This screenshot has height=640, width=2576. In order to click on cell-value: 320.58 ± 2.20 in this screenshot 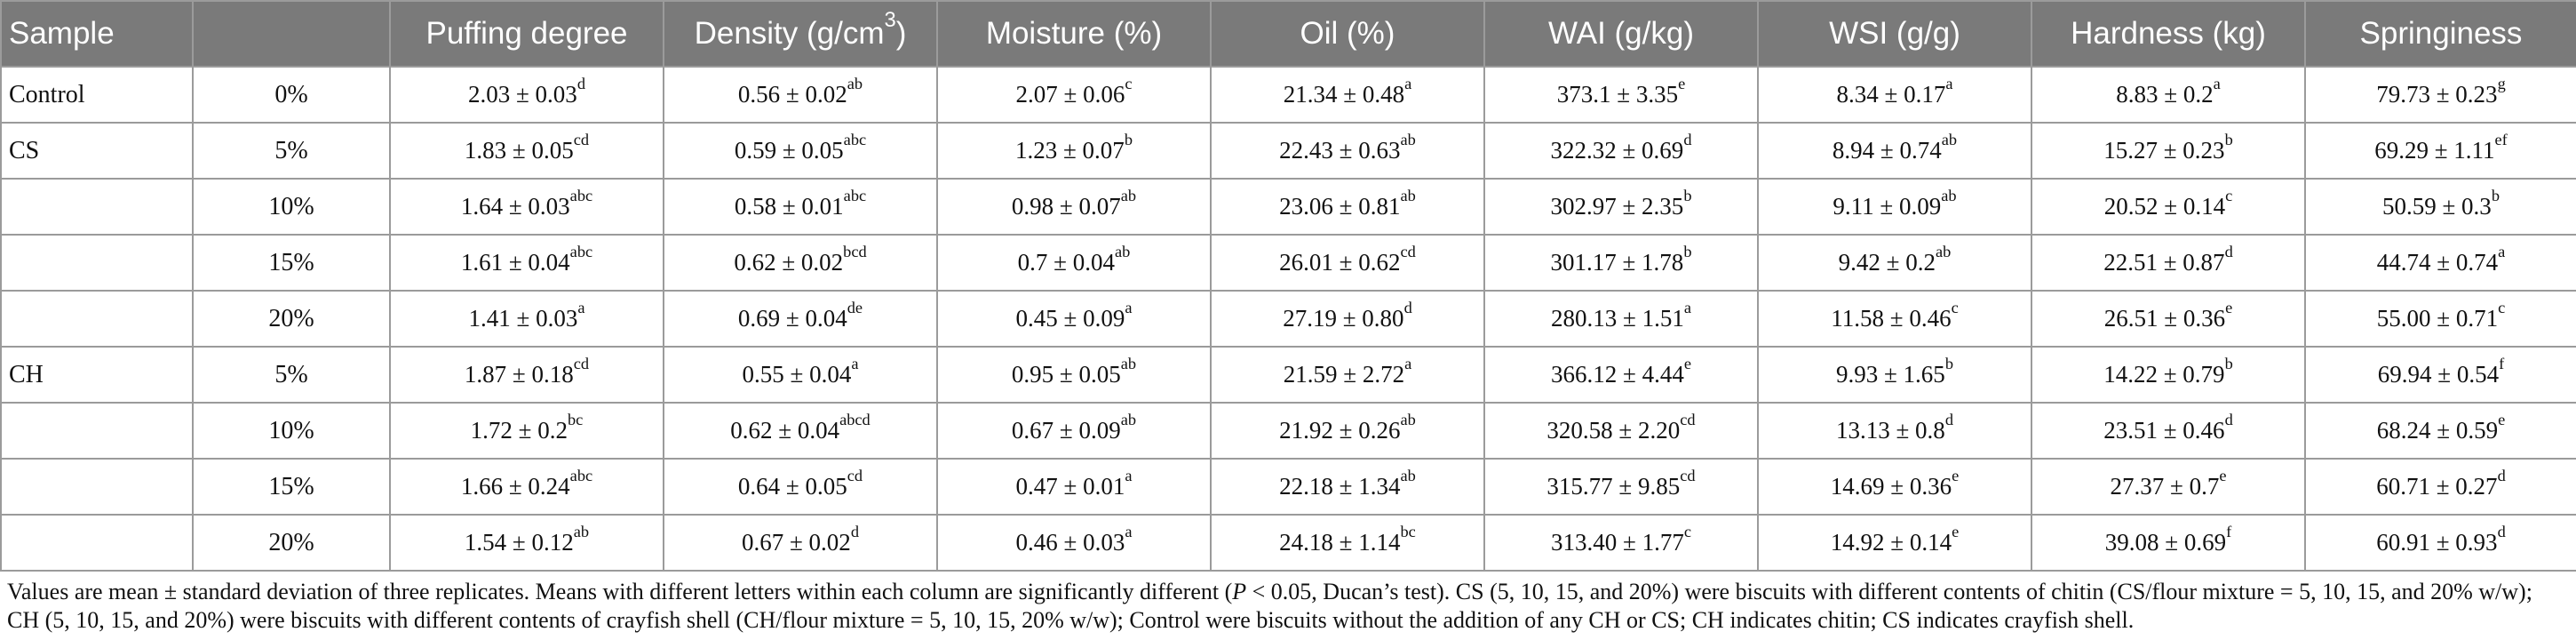, I will do `click(1613, 430)`.